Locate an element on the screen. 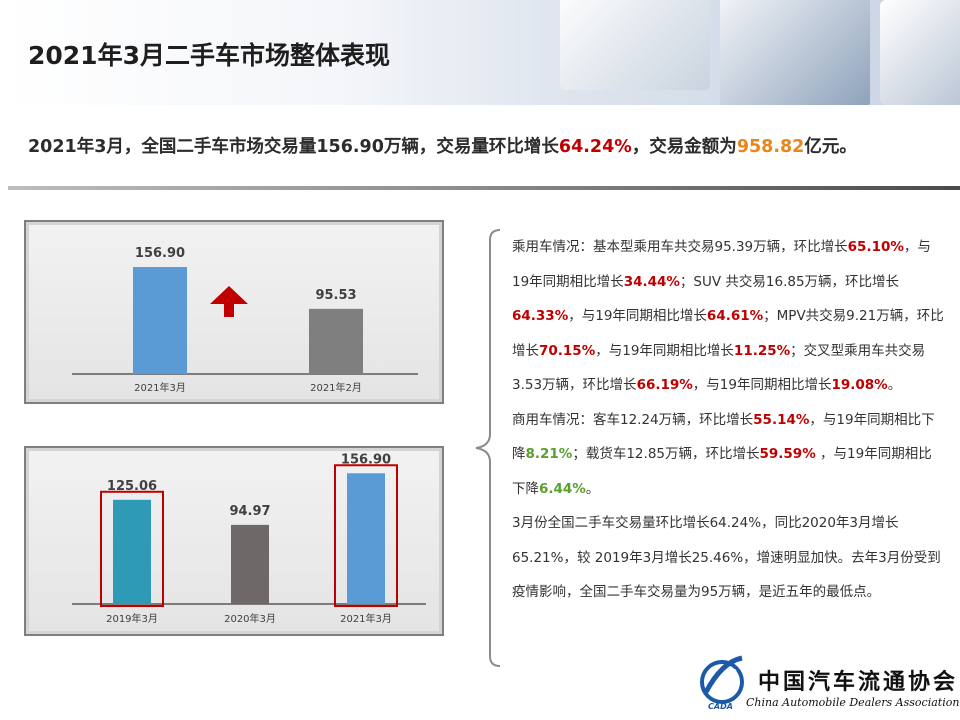 This screenshot has width=960, height=720. passenger-highlight: 70.15% is located at coordinates (567, 350).